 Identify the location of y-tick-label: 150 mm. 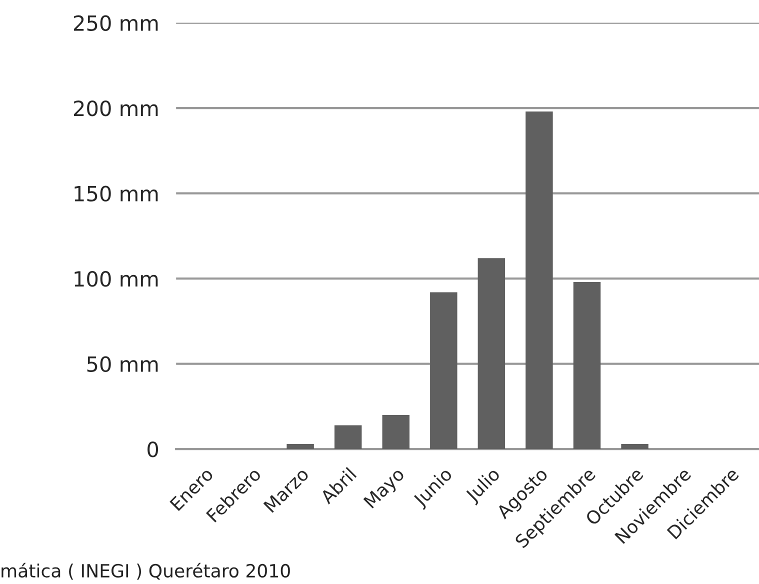
(116, 194).